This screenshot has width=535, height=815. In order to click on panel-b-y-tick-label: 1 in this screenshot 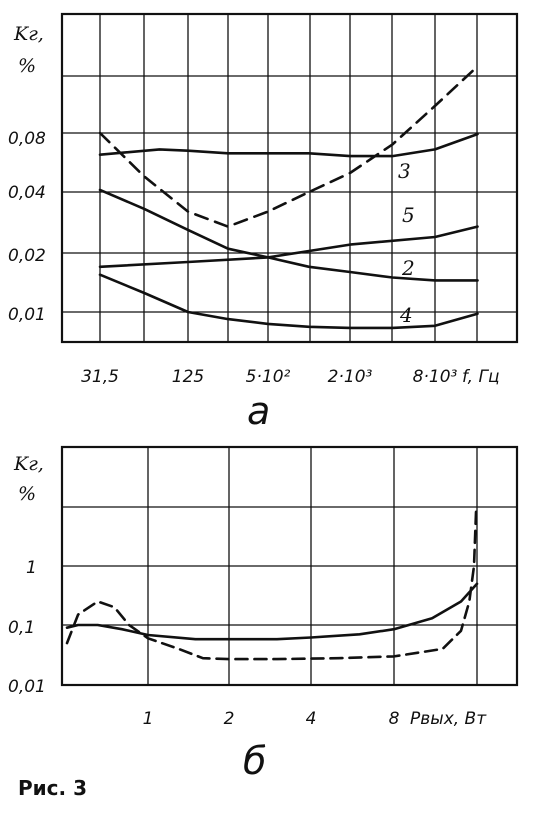, I will do `click(31, 568)`.